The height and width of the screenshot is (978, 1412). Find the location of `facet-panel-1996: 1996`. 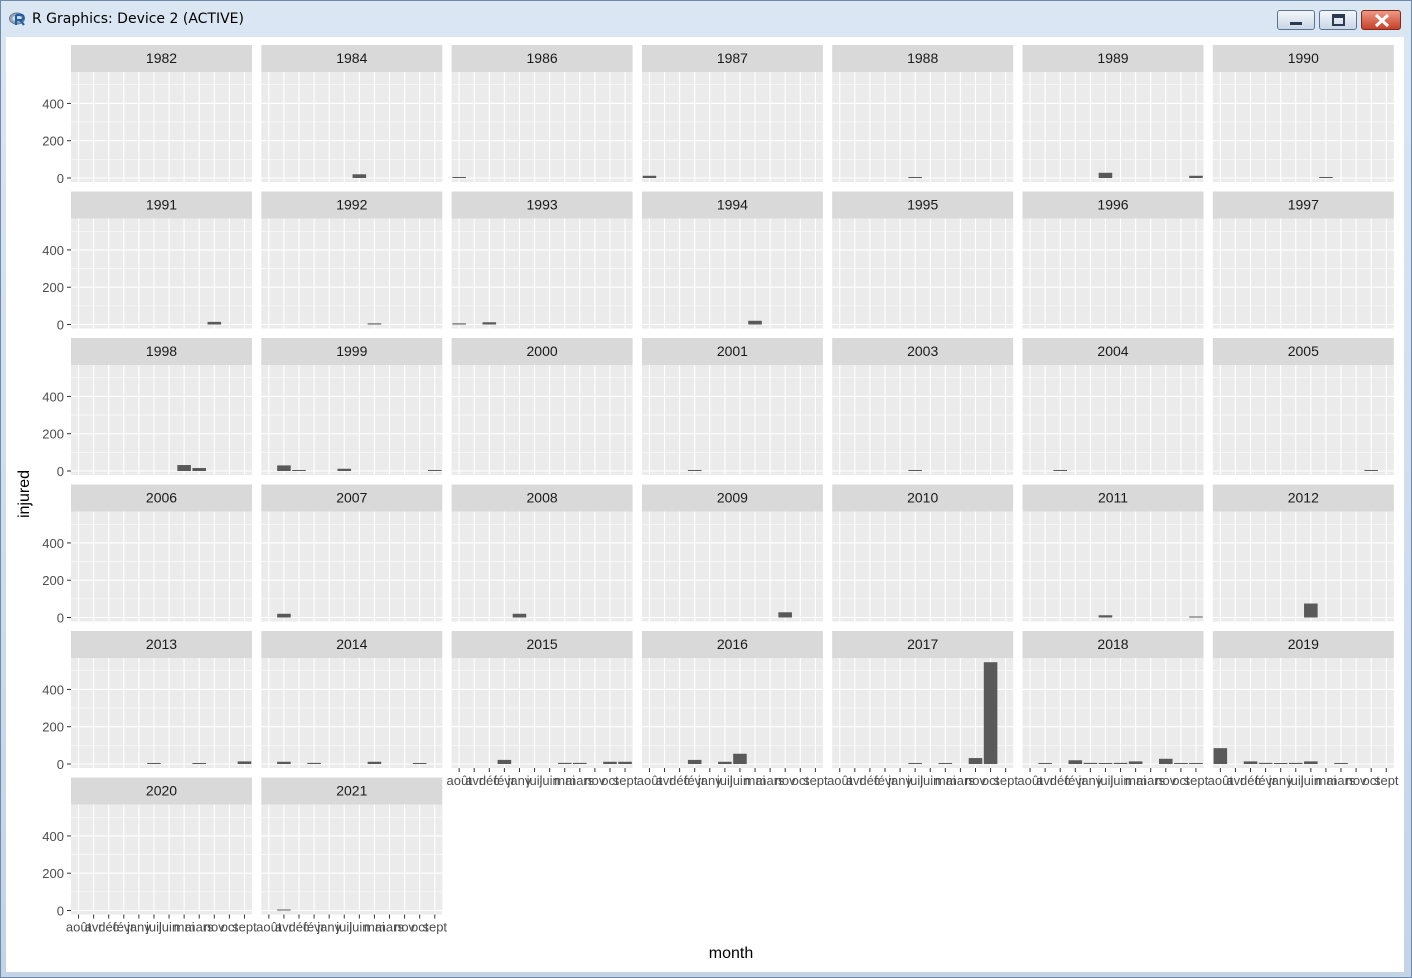

facet-panel-1996: 1996 is located at coordinates (1113, 260).